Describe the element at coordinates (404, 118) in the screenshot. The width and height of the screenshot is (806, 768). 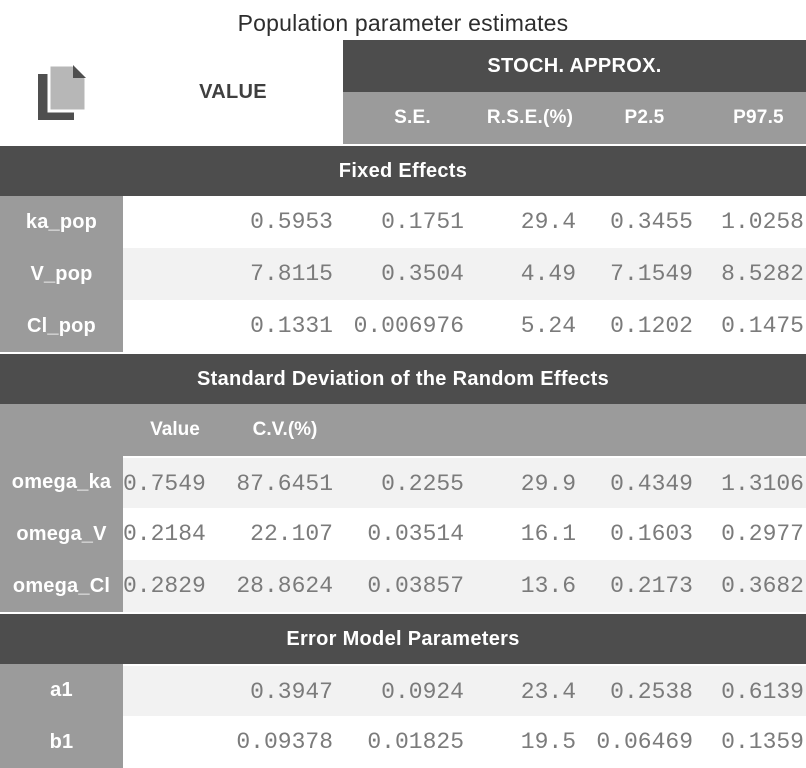
I see `column-header-se: S.E.` at that location.